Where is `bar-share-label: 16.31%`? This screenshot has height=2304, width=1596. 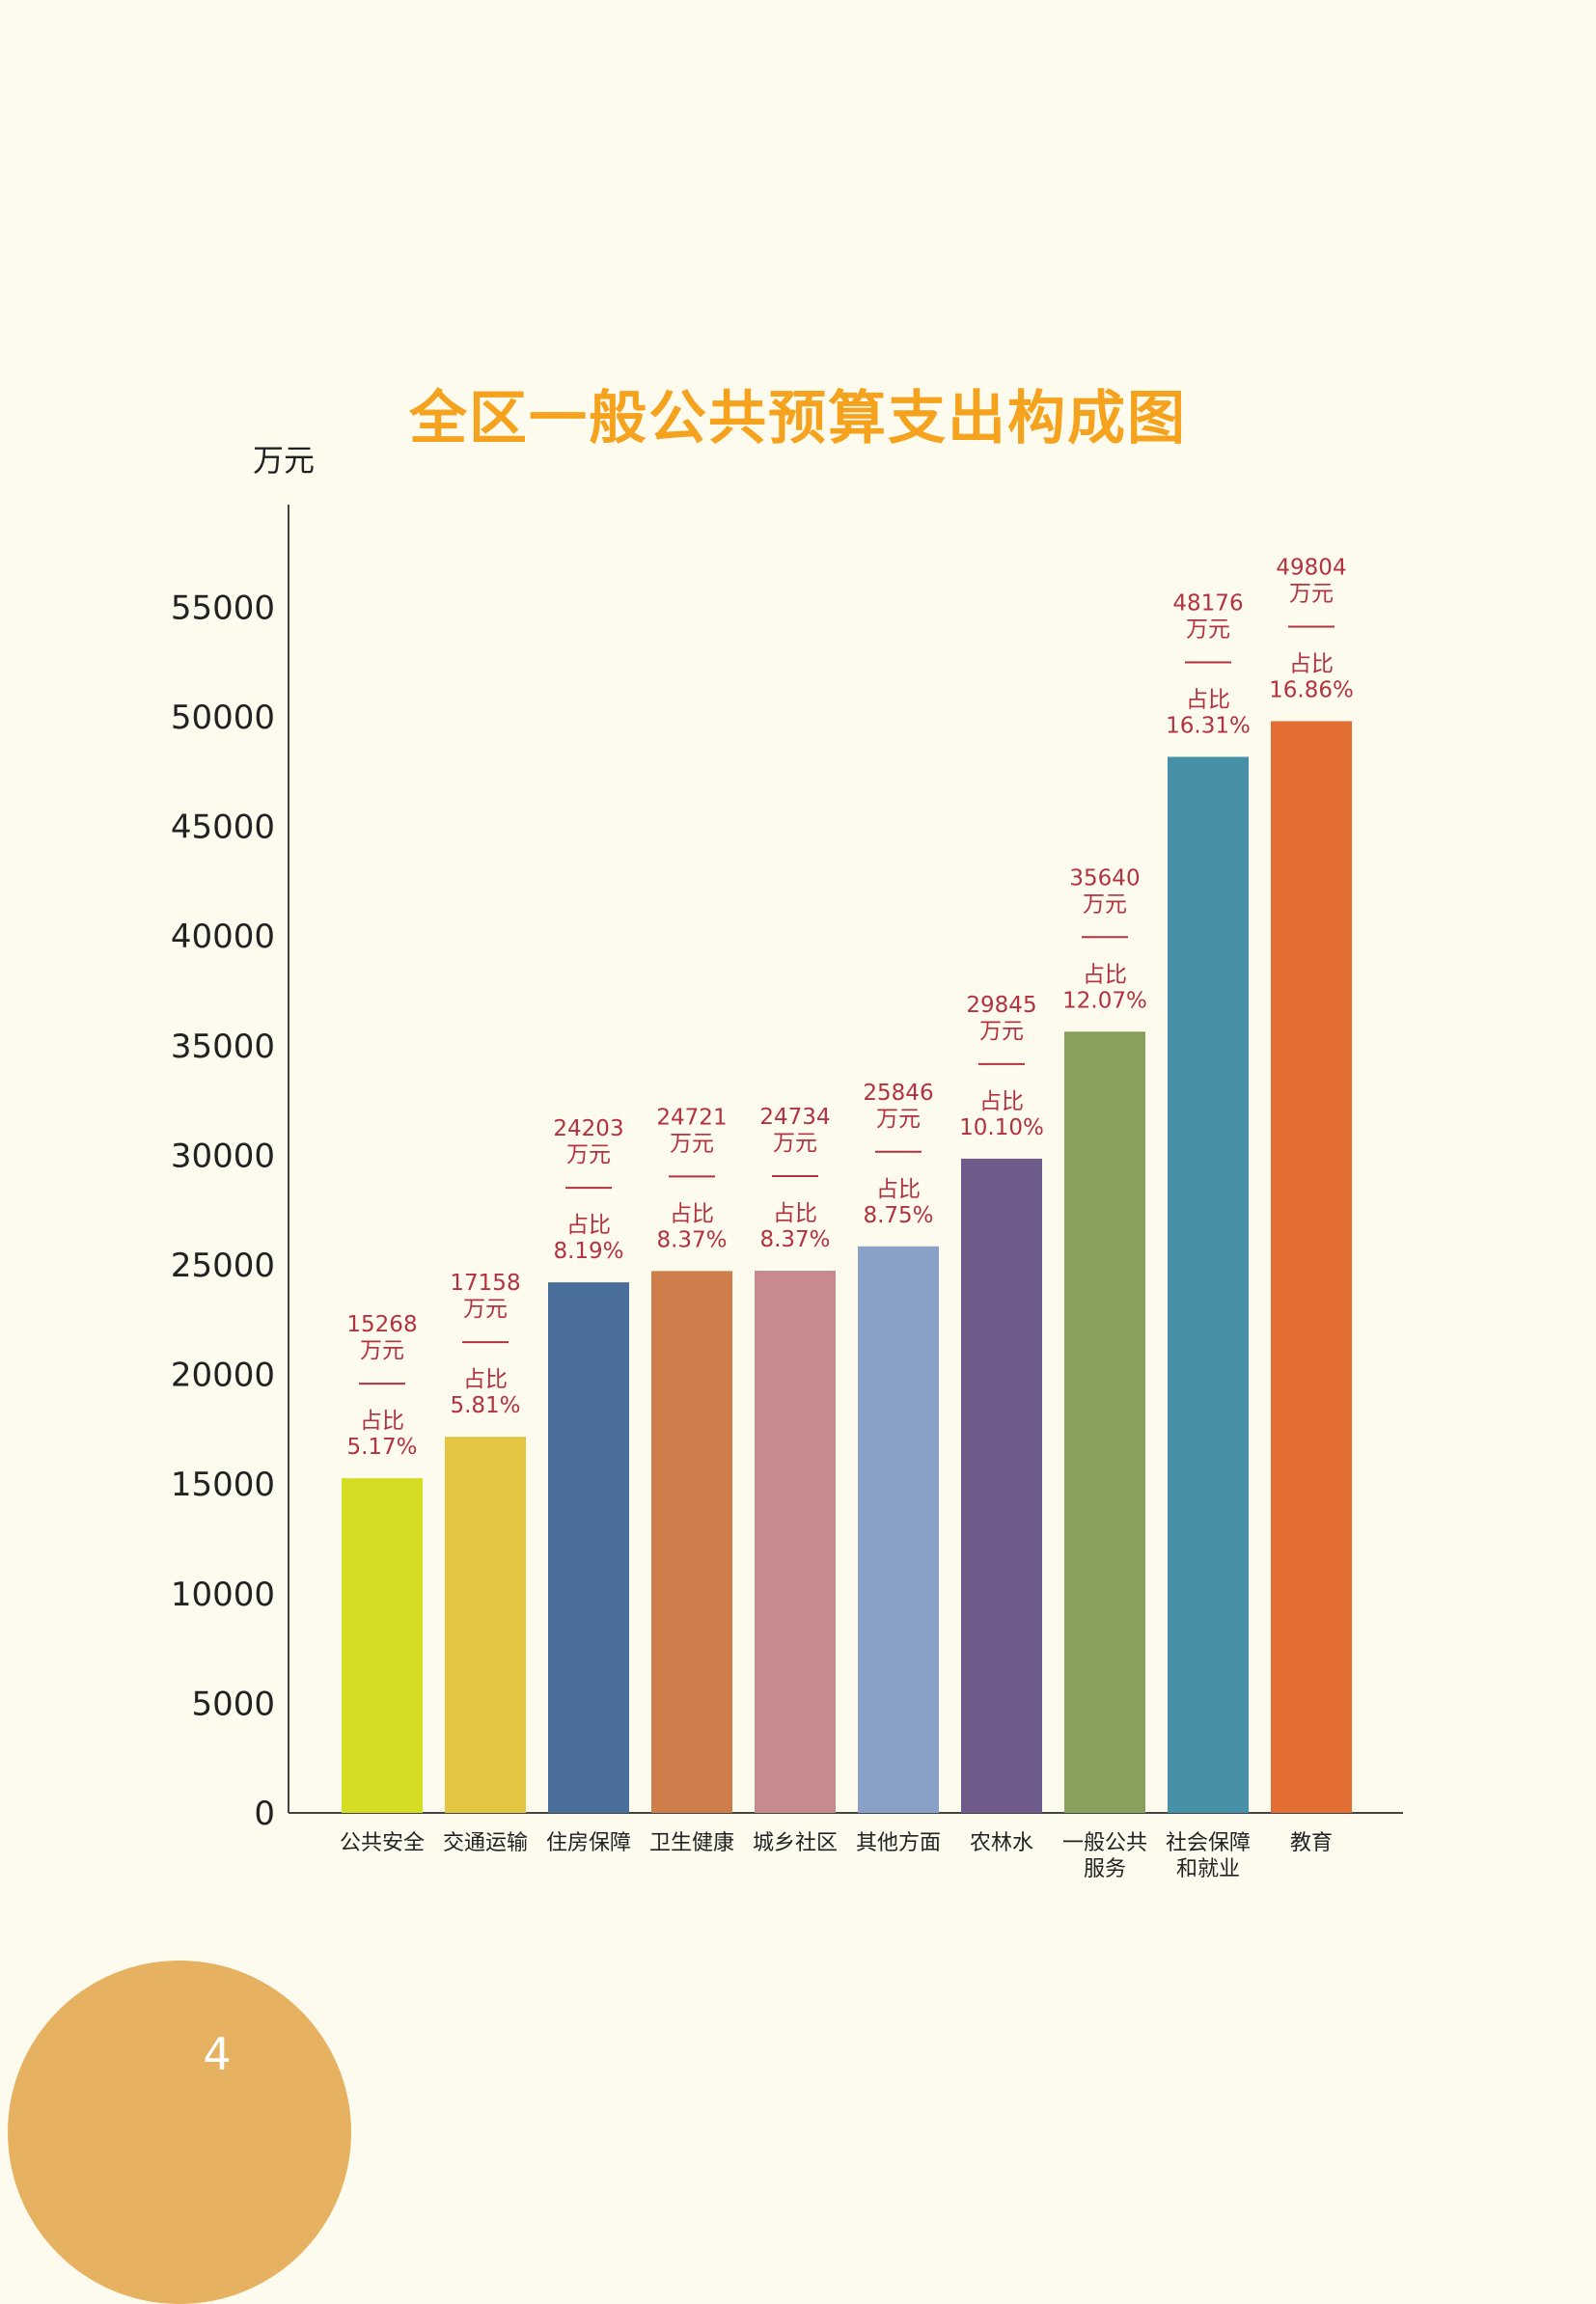
bar-share-label: 16.31% is located at coordinates (1208, 725).